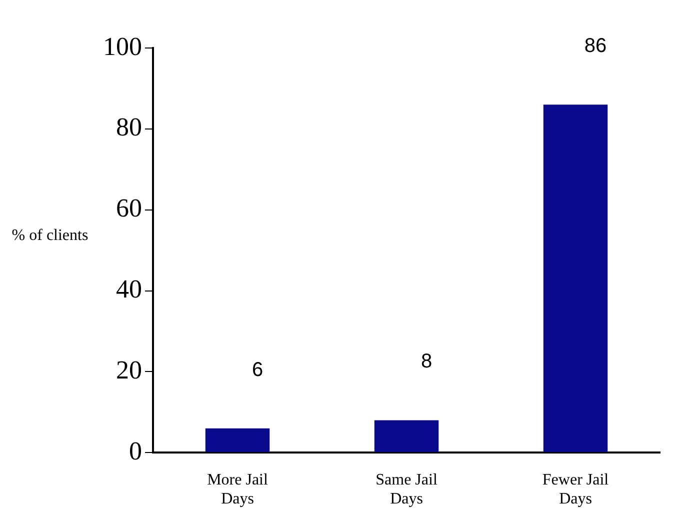 This screenshot has height=527, width=694. I want to click on data-label: 6, so click(258, 369).